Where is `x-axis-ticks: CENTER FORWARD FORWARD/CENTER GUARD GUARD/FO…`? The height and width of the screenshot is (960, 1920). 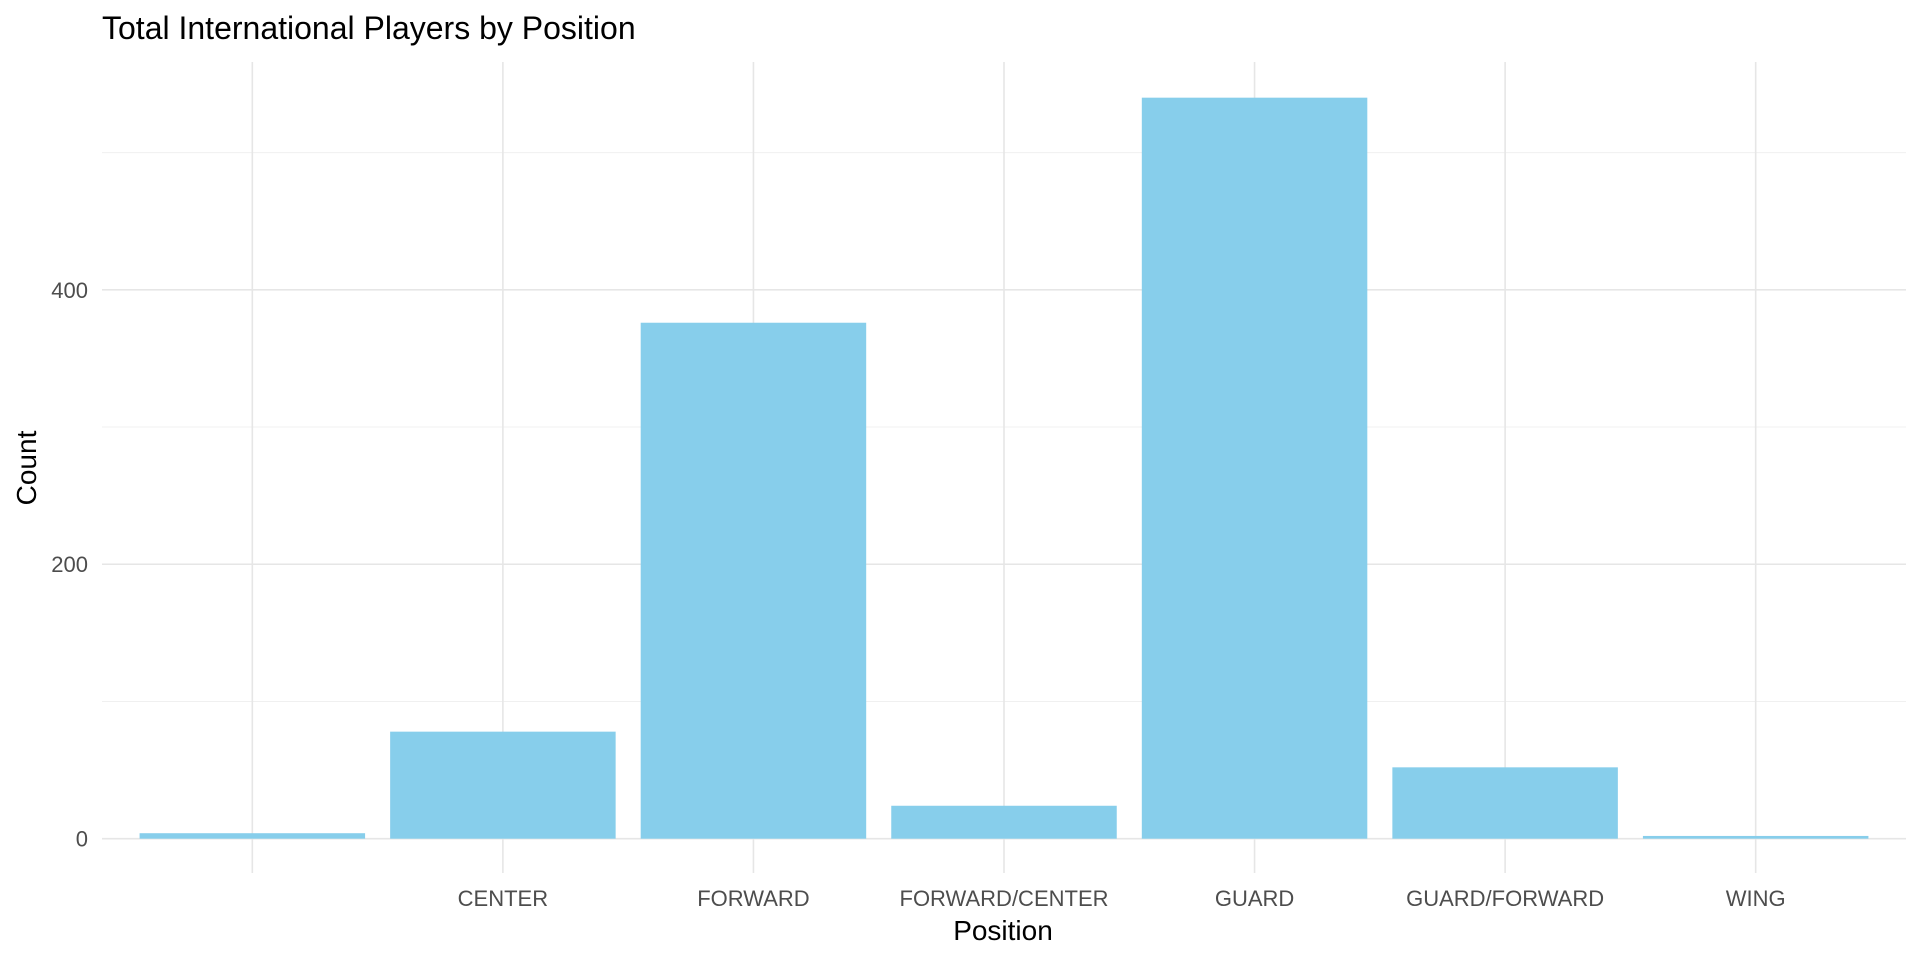
x-axis-ticks: CENTER FORWARD FORWARD/CENTER GUARD GUARD/FO… is located at coordinates (1122, 898).